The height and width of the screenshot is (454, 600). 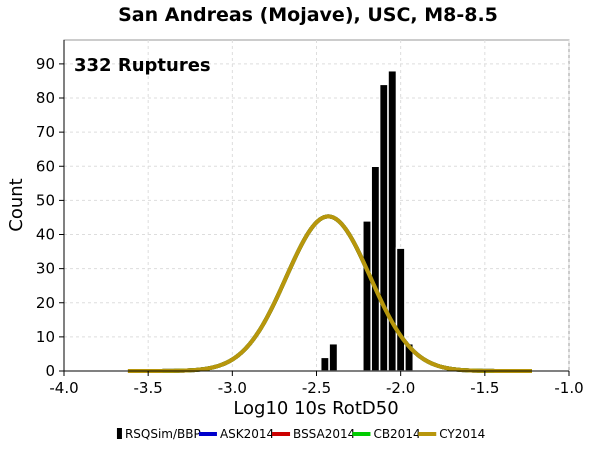 I want to click on y-tick-label: 0, so click(x=50, y=371).